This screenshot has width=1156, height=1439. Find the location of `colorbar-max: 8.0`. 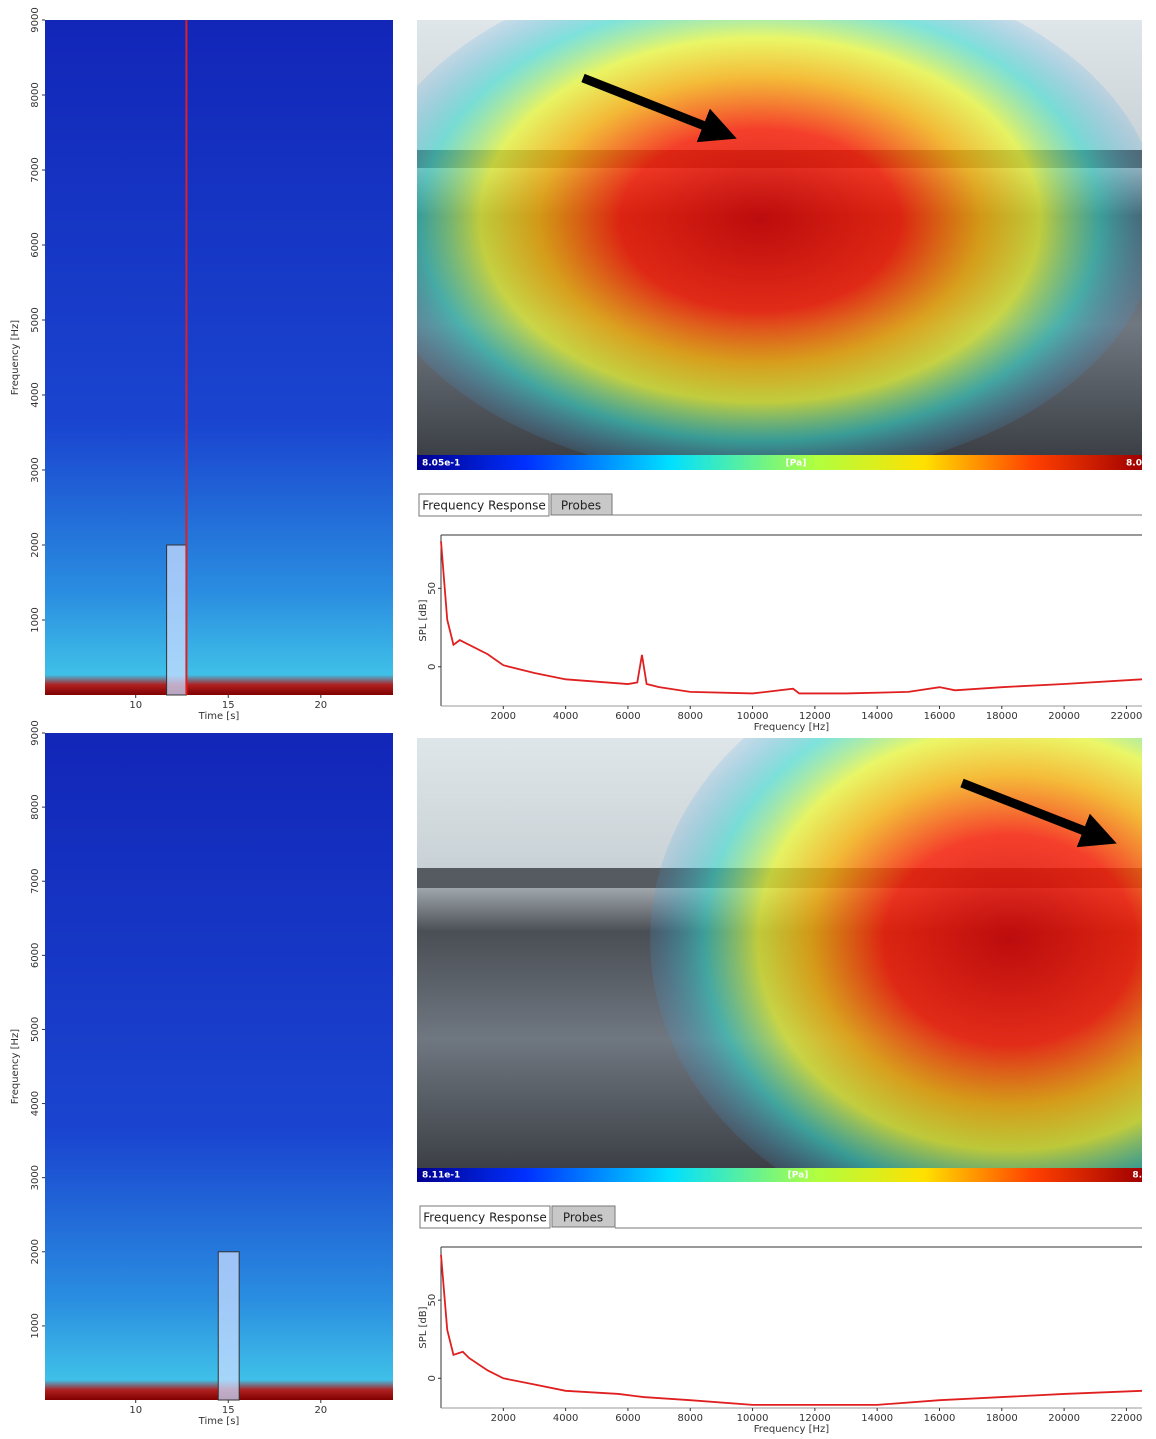

colorbar-max: 8.0 is located at coordinates (1134, 464).